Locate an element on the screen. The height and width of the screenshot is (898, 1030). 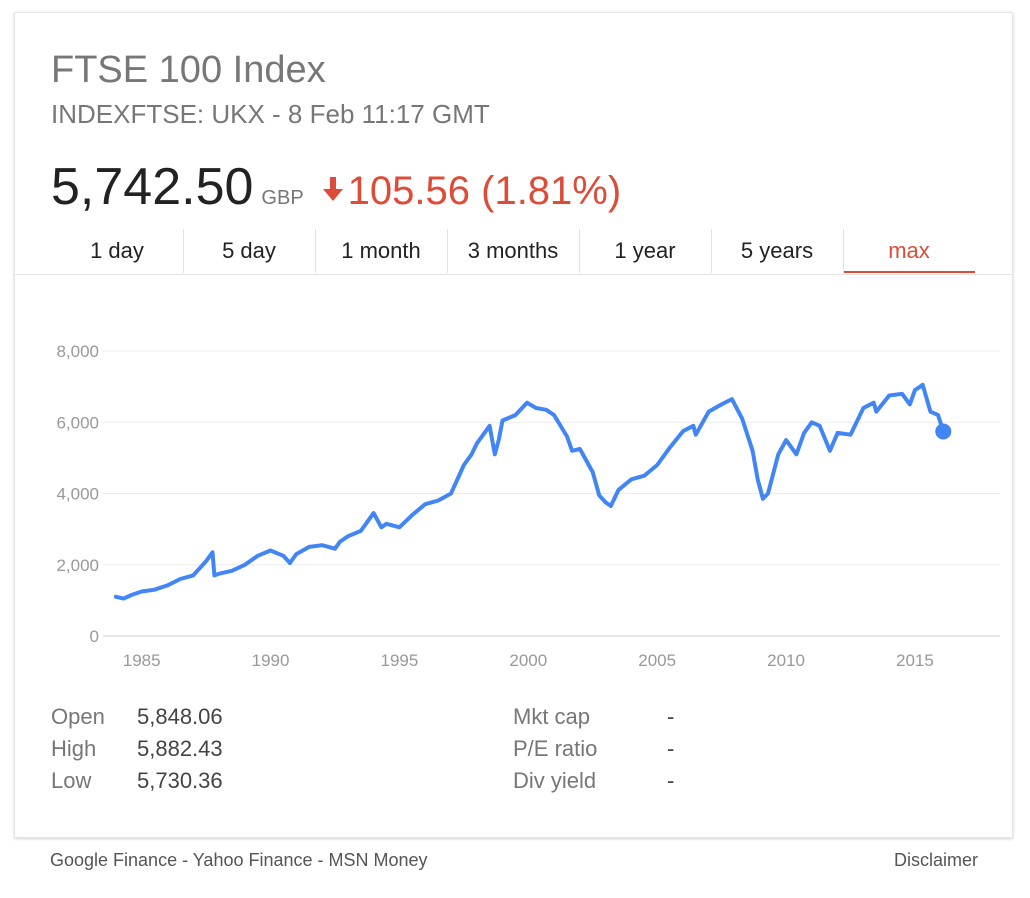
stats-right: Mkt cap - P/E ratio - Div yield - is located at coordinates (593, 749).